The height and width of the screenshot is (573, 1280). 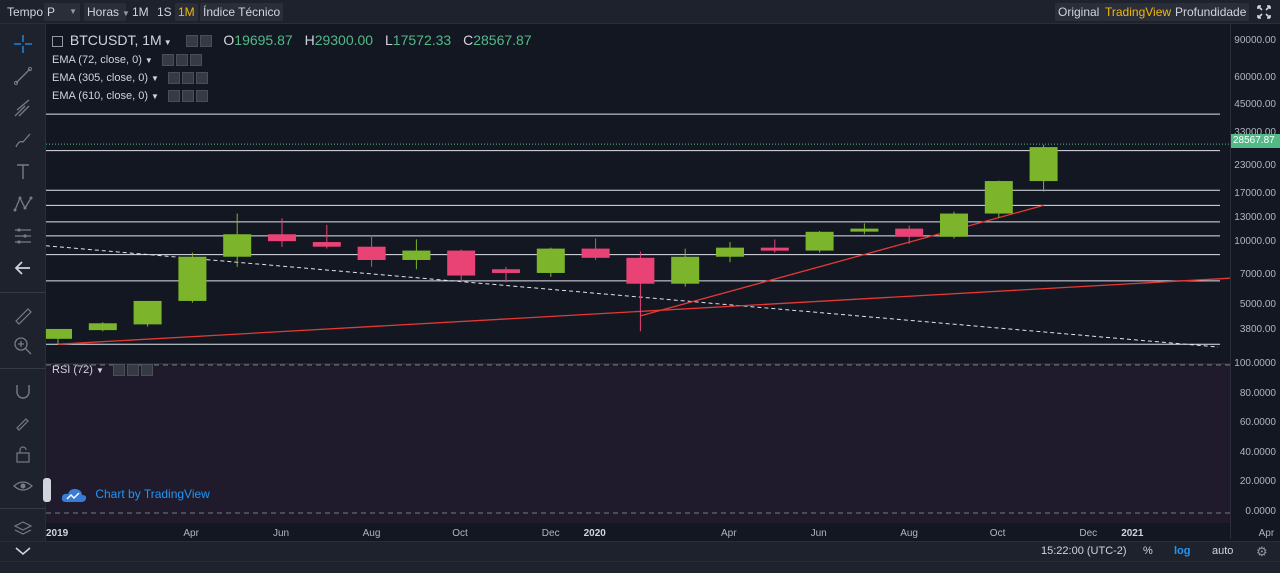 What do you see at coordinates (23, 422) in the screenshot?
I see `lock-pencil-icon` at bounding box center [23, 422].